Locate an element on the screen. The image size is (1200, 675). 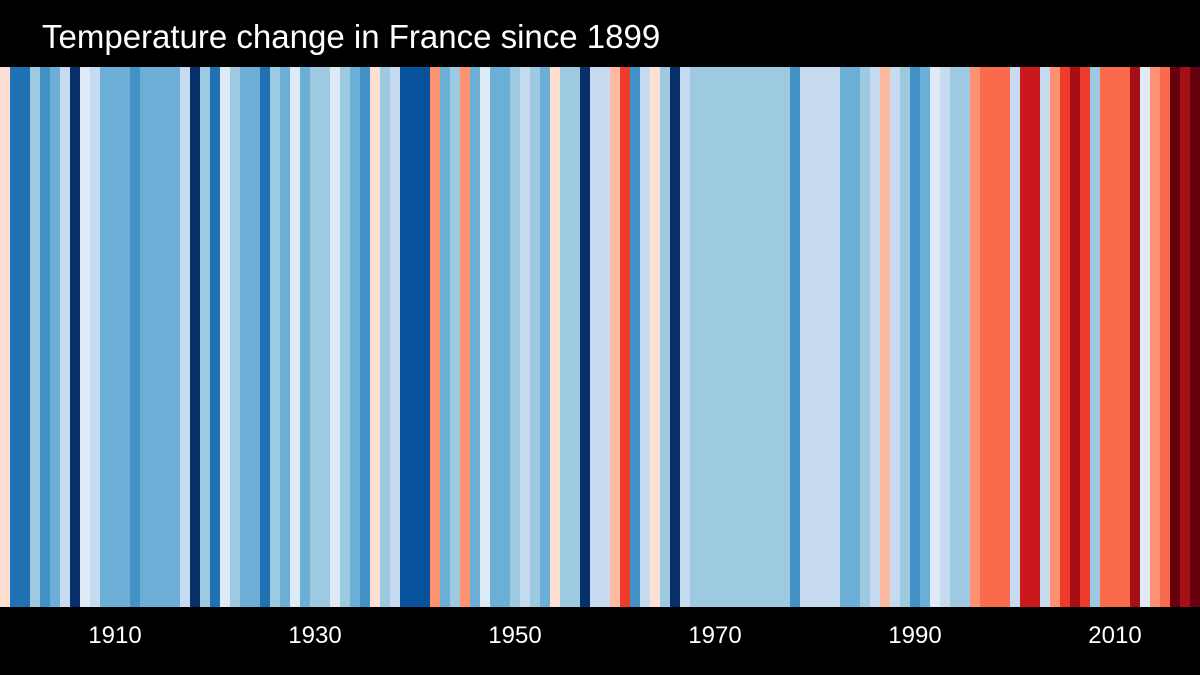
stripe-1909 is located at coordinates (105, 337).